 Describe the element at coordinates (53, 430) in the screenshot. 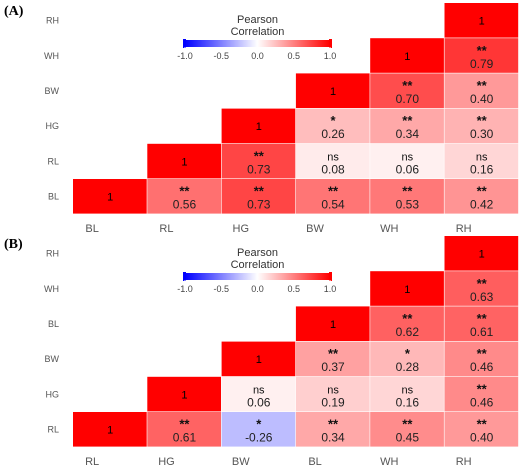

I see `y-tick-label: RL` at that location.